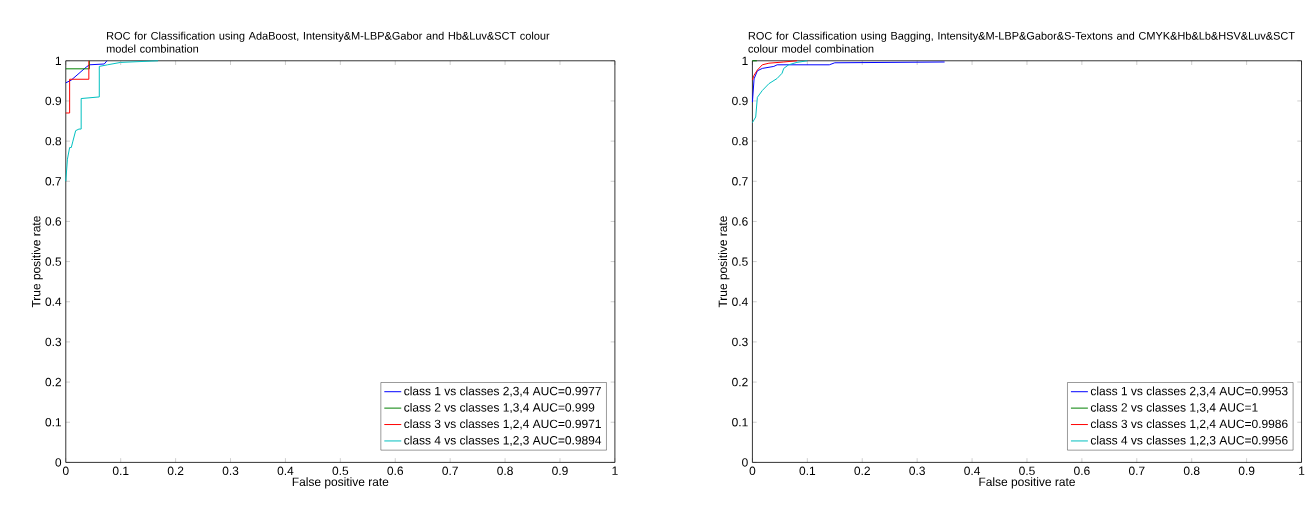 Image resolution: width=1310 pixels, height=506 pixels. Describe the element at coordinates (1189, 391) in the screenshot. I see `legend-label: class 1 vs classes 2,3,4 AUC=0.9953` at that location.